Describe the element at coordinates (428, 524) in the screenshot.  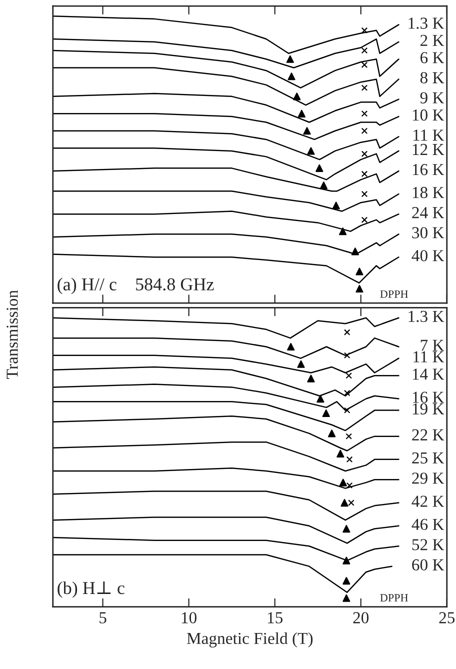
I see `series-label: 46 K` at that location.